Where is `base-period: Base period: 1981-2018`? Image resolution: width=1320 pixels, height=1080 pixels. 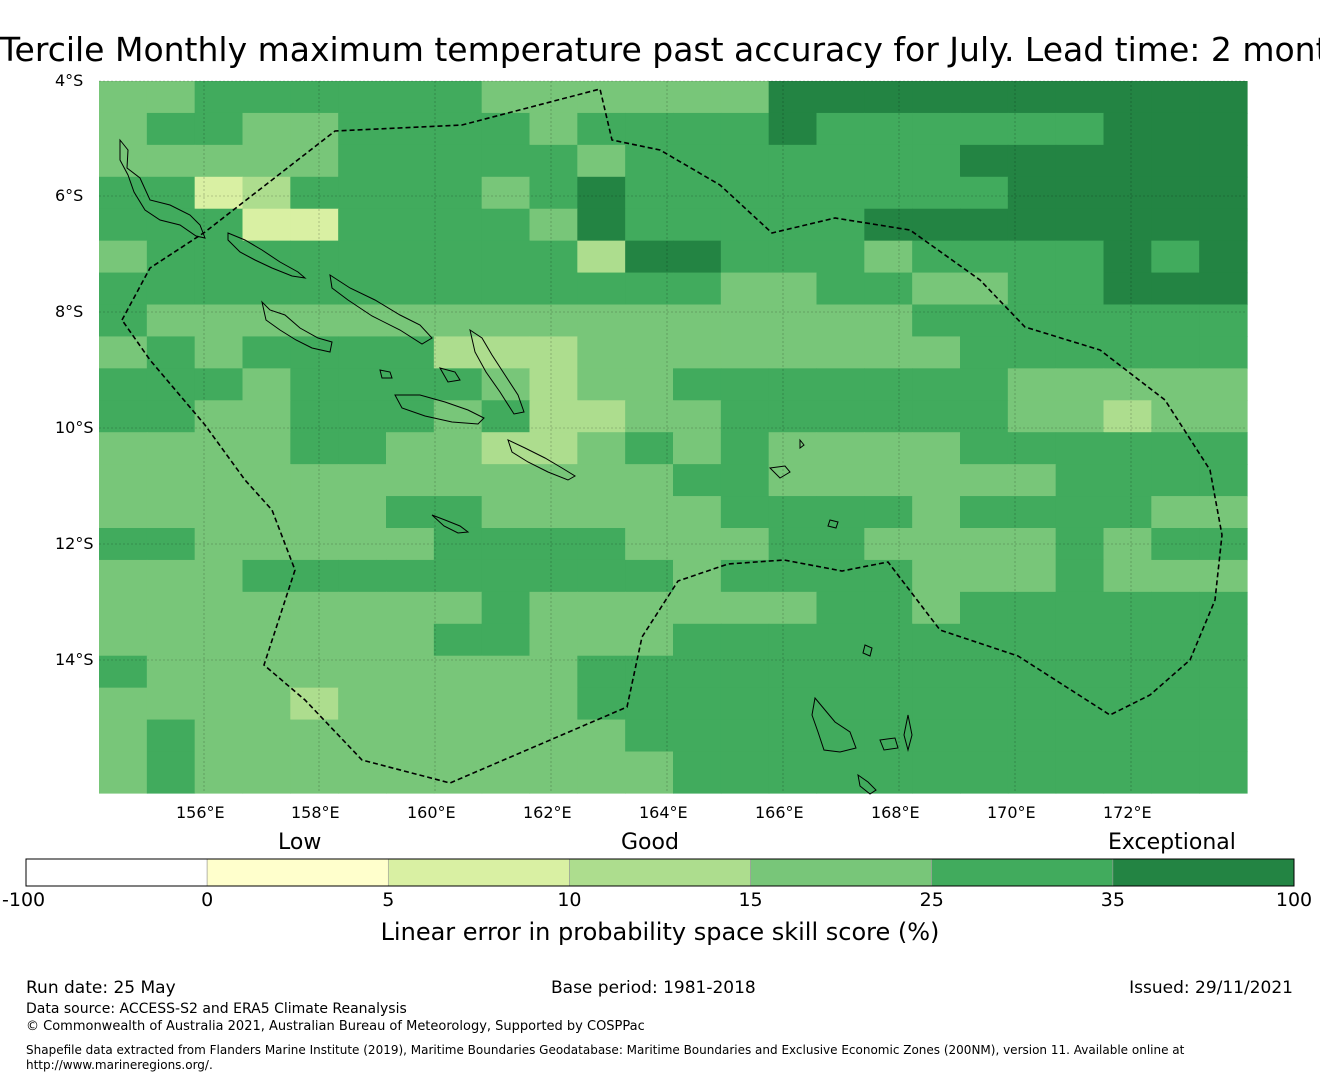
base-period: Base period: 1981-2018 is located at coordinates (653, 988).